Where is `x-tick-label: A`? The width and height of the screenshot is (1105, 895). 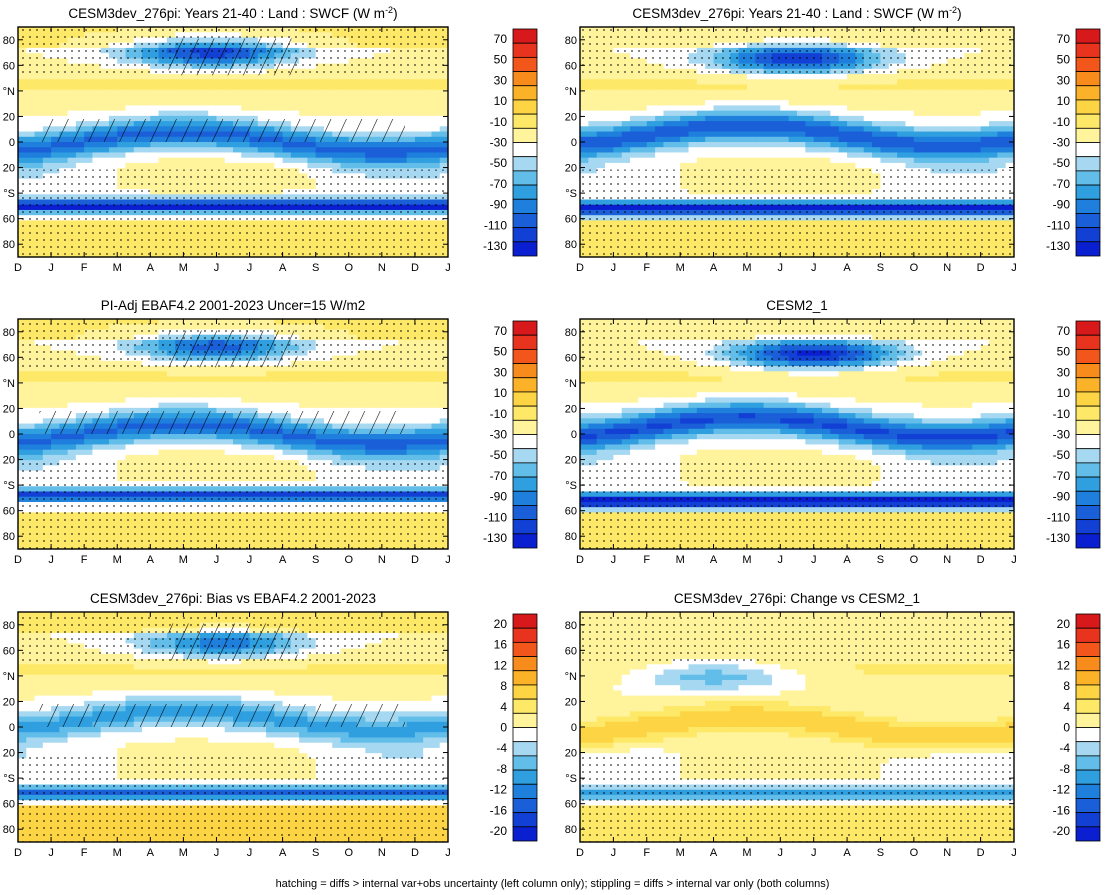 x-tick-label: A is located at coordinates (151, 268).